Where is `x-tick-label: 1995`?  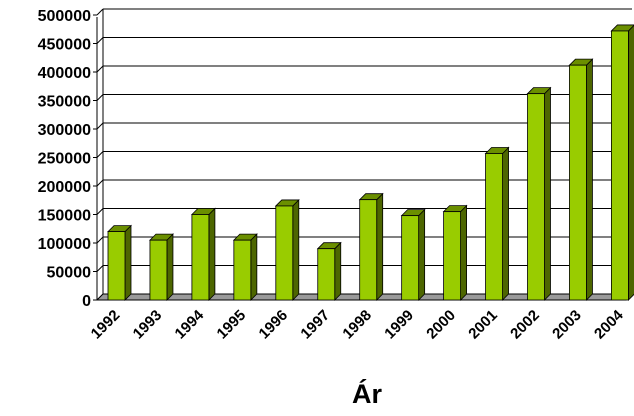 x-tick-label: 1995 is located at coordinates (232, 325).